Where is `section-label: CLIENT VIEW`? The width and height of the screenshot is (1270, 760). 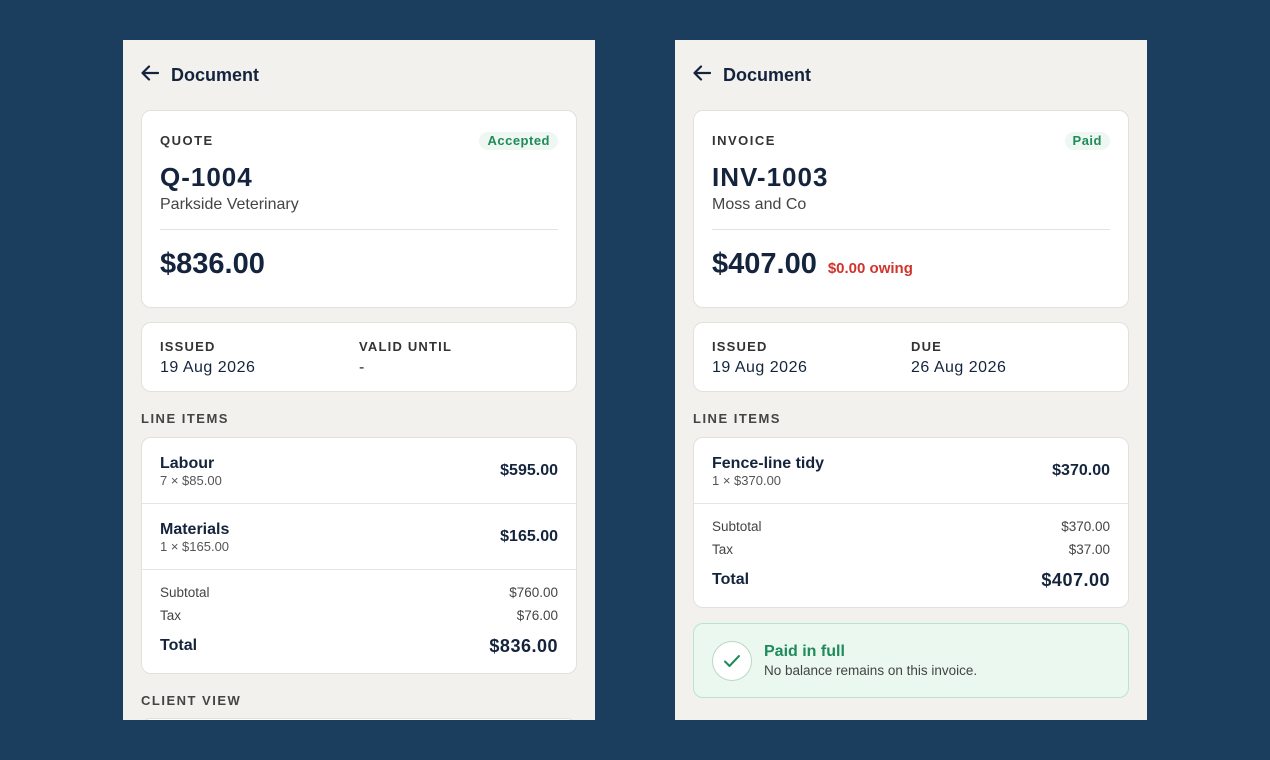
section-label: CLIENT VIEW is located at coordinates (191, 700).